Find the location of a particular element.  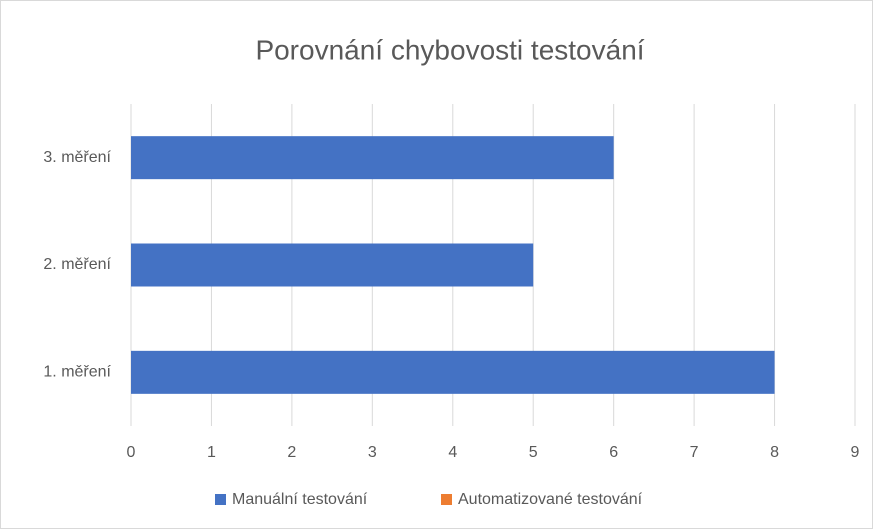

x-tick-label: 8 is located at coordinates (774, 452).